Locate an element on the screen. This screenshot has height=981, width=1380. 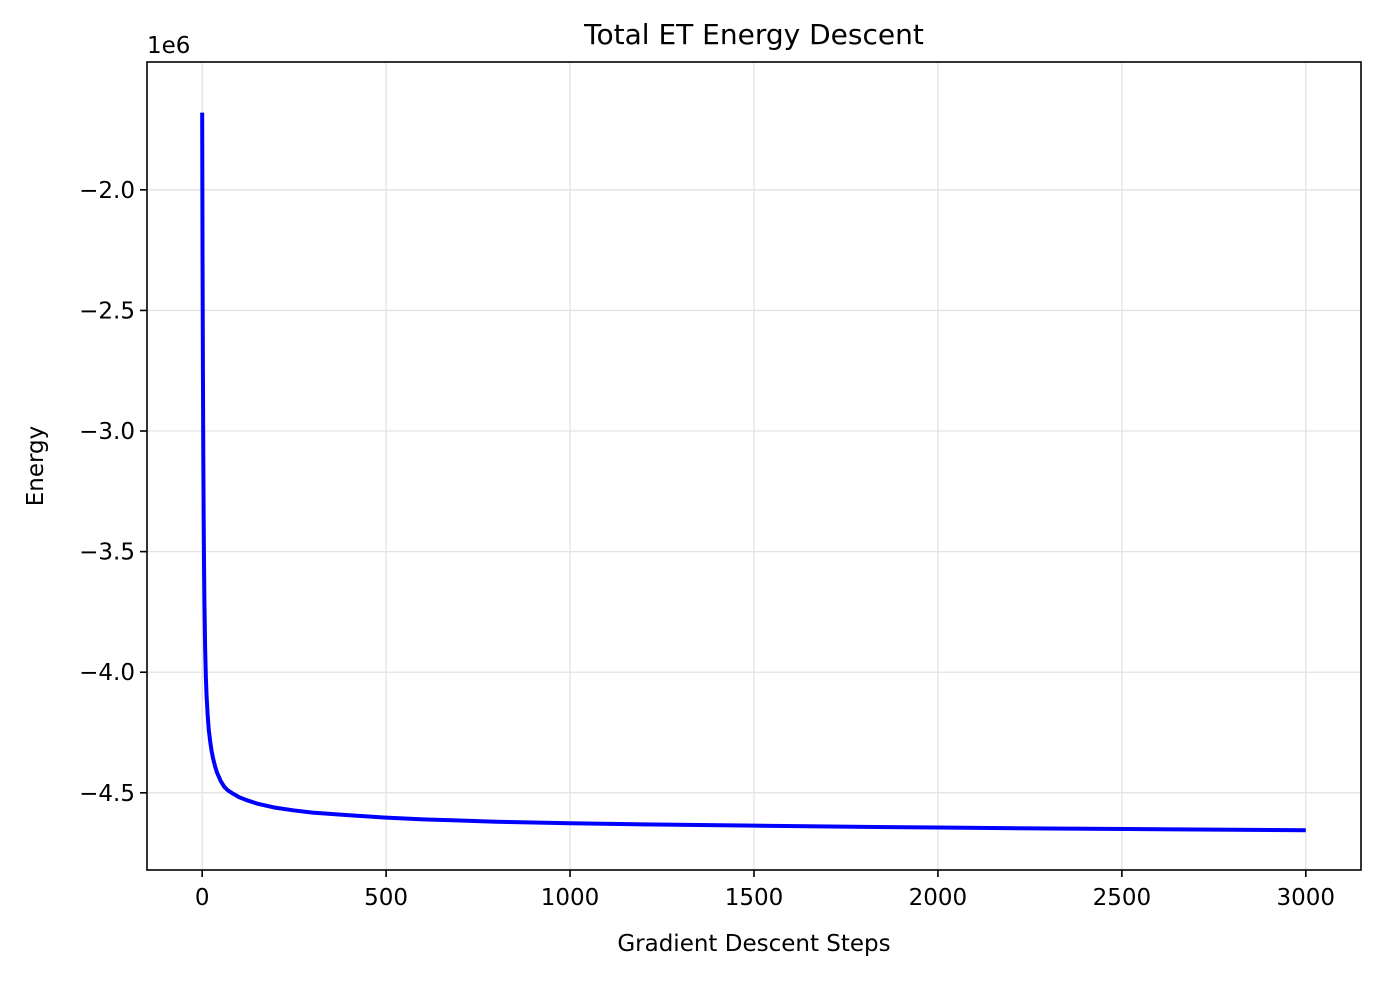
y-tick-label: −2.0 is located at coordinates (107, 191).